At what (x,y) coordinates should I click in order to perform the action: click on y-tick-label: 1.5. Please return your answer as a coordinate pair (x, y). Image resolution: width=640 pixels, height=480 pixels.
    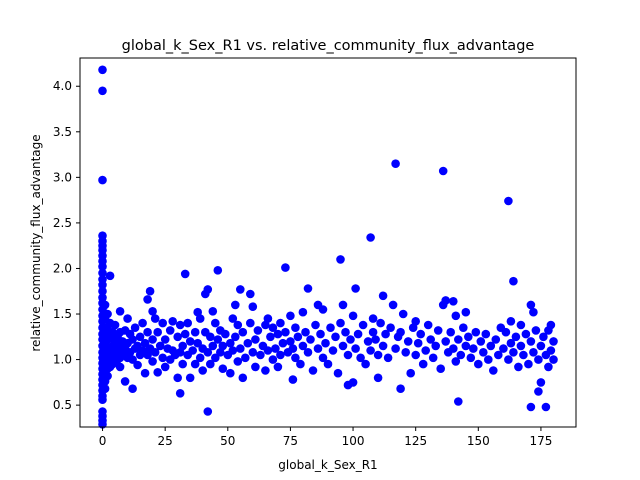
    Looking at the image, I should click on (62, 314).